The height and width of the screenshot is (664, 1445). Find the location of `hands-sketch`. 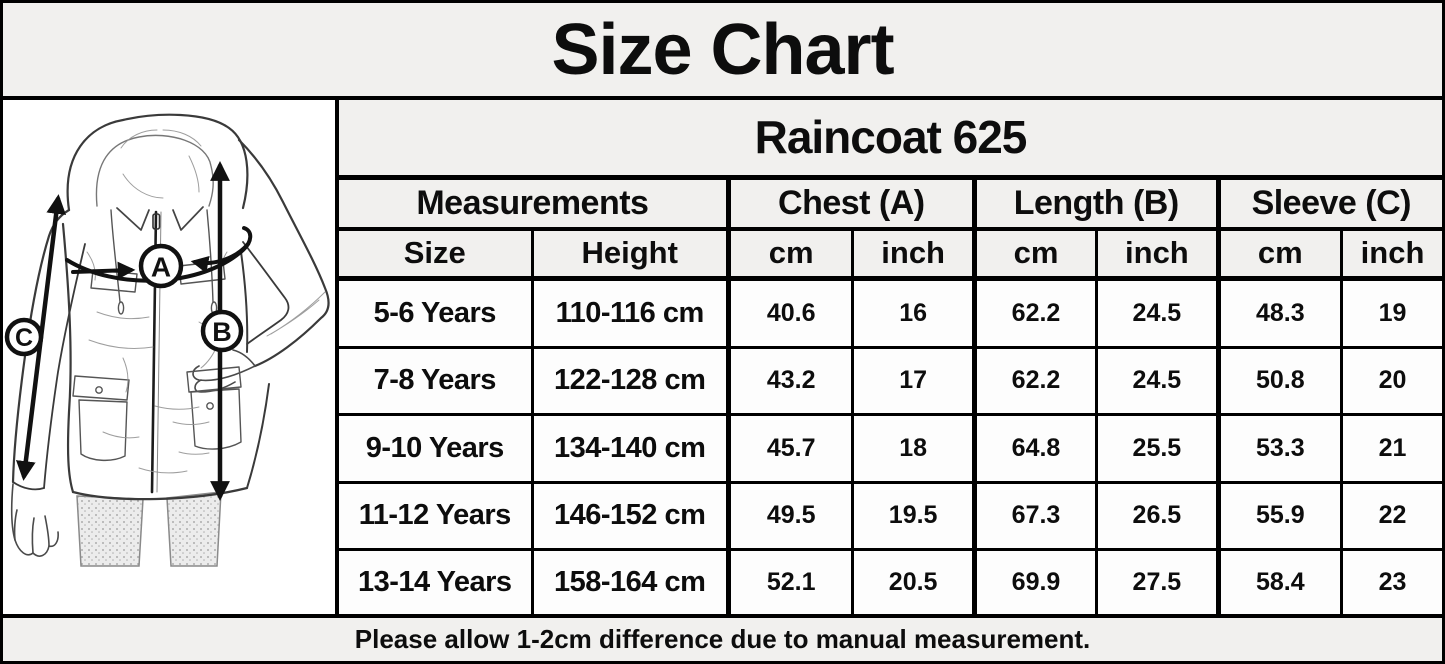

hands-sketch is located at coordinates (133, 453).